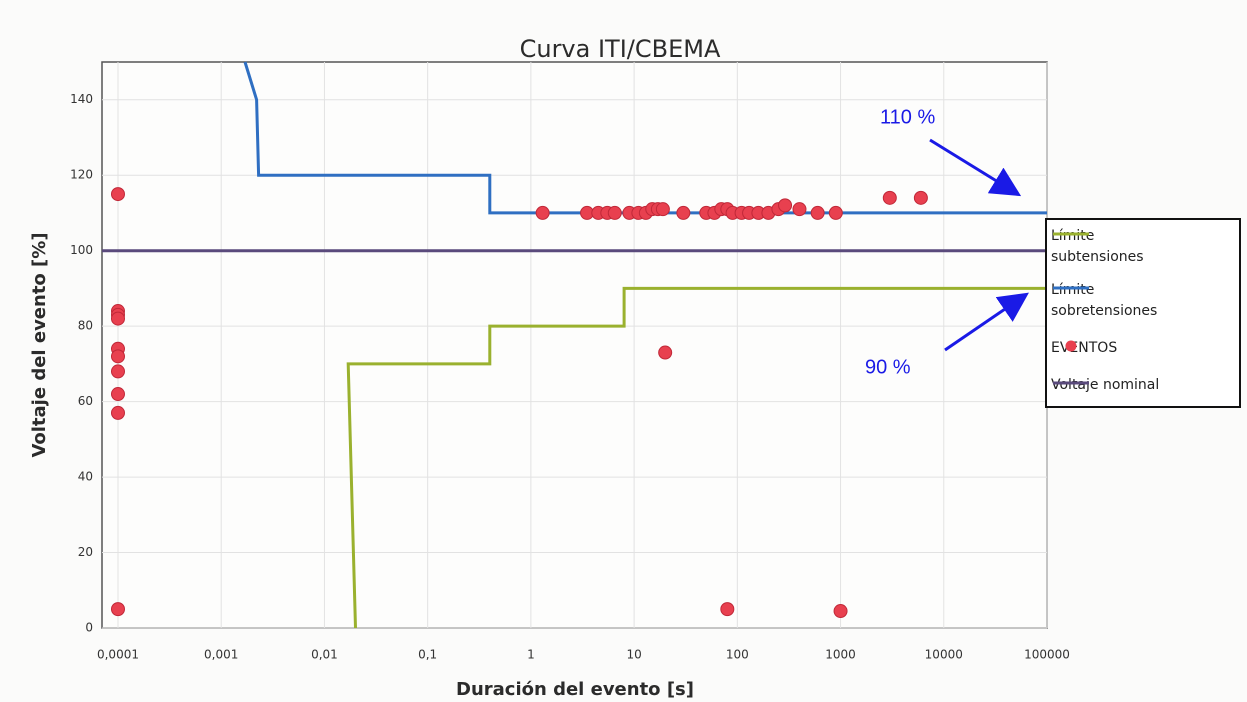  I want to click on y-tick-label: 80, so click(85, 326).